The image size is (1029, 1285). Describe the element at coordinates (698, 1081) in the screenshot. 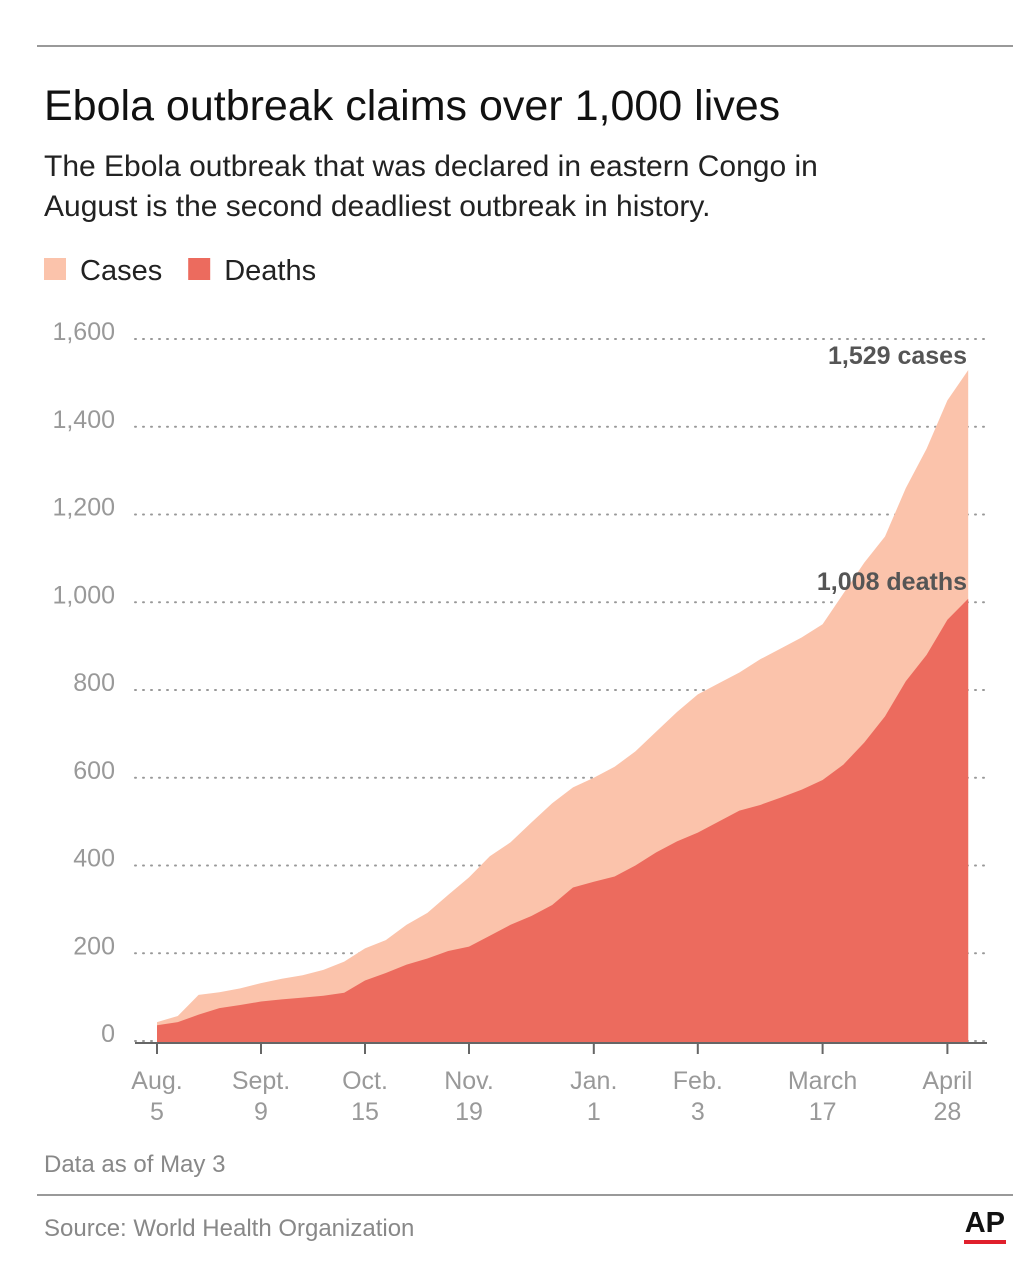

I see `x-tick-label: Feb.` at that location.